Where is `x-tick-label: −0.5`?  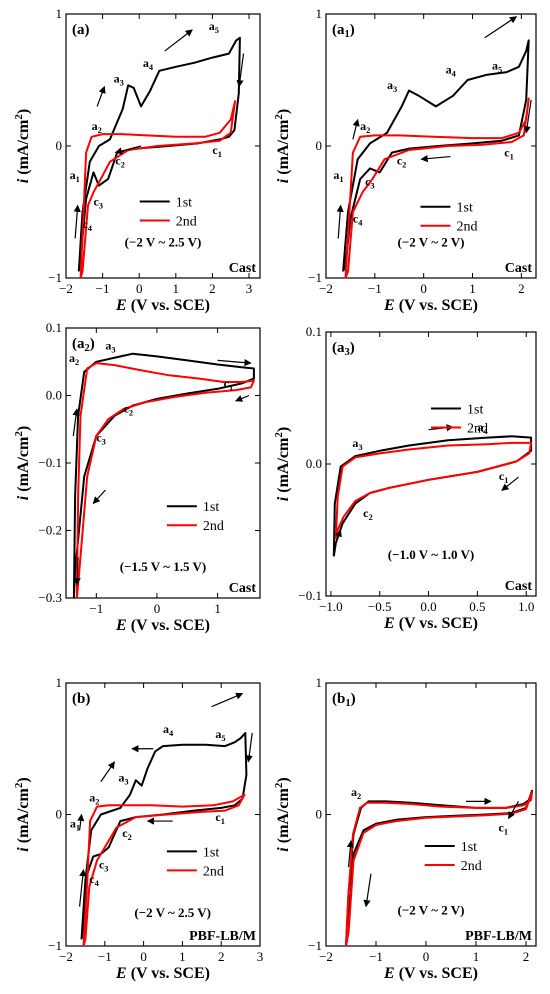
x-tick-label: −0.5 is located at coordinates (380, 606).